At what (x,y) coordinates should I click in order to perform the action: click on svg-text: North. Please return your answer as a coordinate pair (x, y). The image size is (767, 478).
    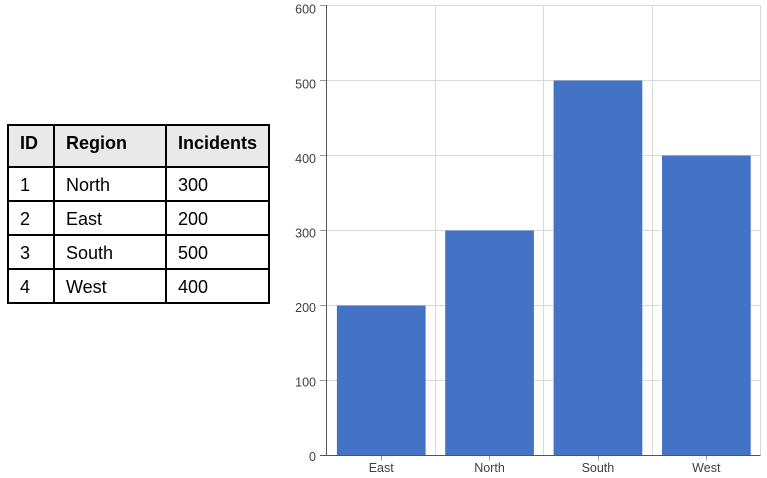
    Looking at the image, I should click on (489, 468).